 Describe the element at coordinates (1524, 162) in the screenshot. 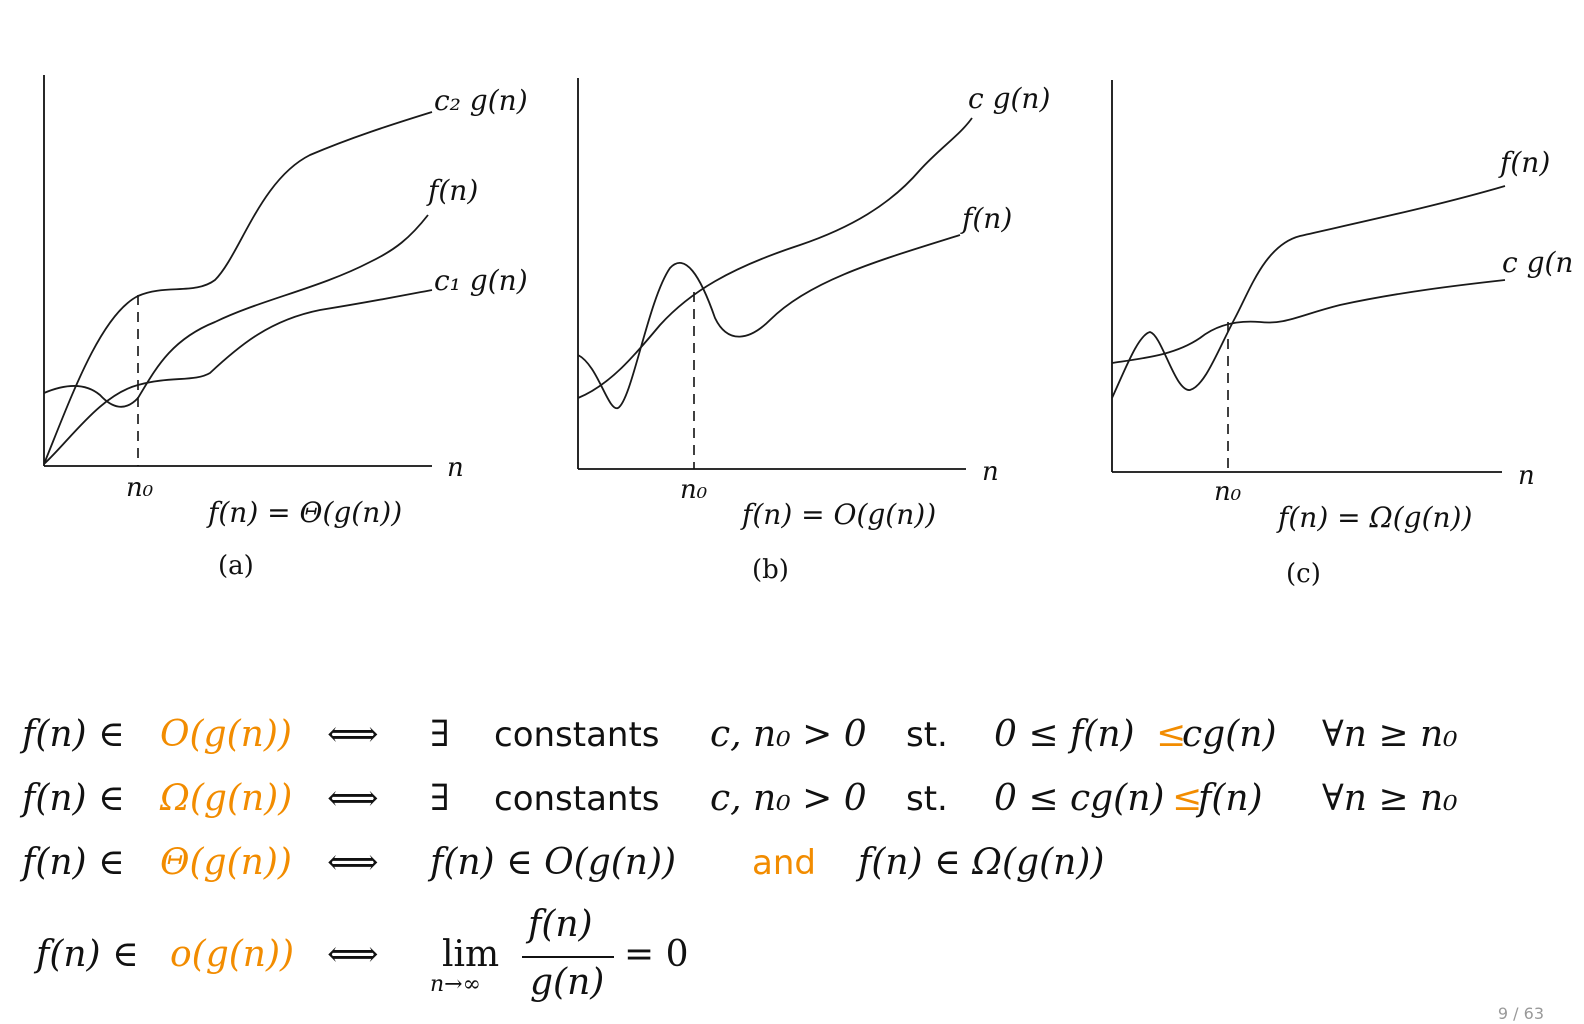

I see `panel-c-f-label: f(n)` at that location.